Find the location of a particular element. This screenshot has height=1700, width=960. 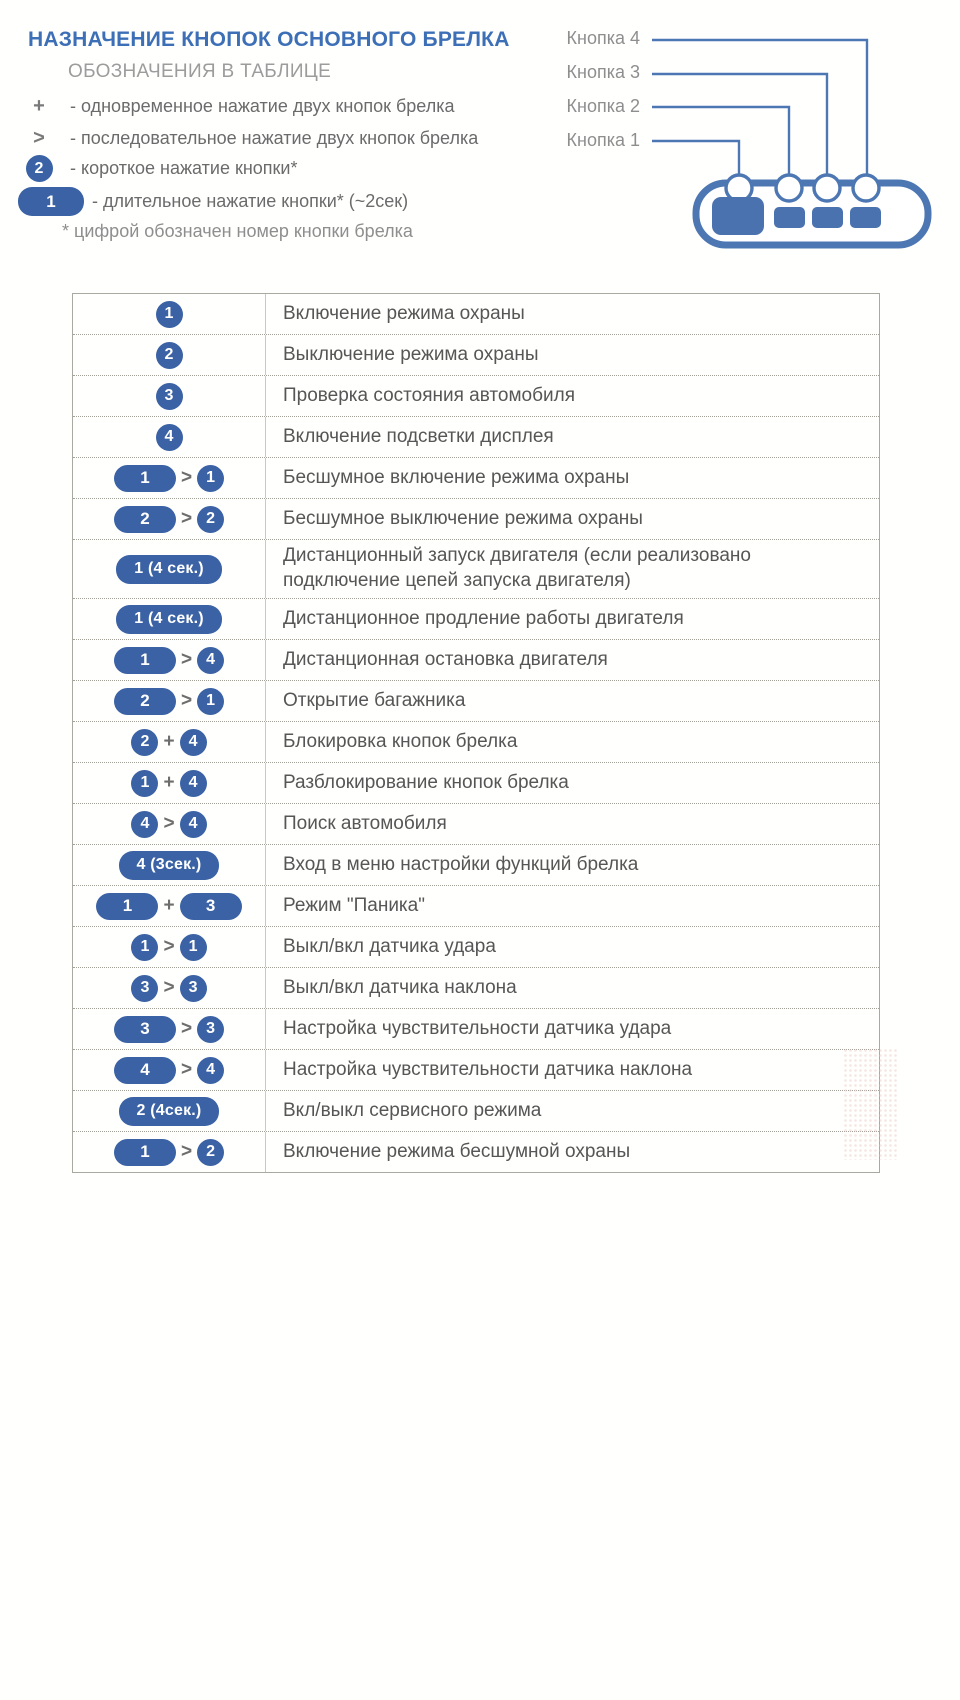

function-cell: Настройка чувствительности датчика удара is located at coordinates (477, 1028).